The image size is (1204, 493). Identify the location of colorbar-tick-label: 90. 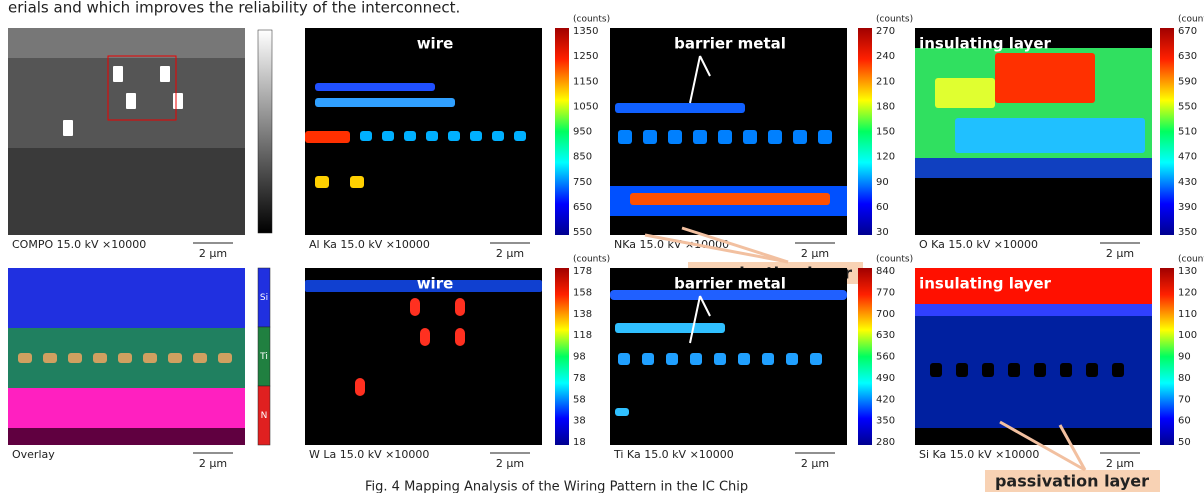
(882, 182).